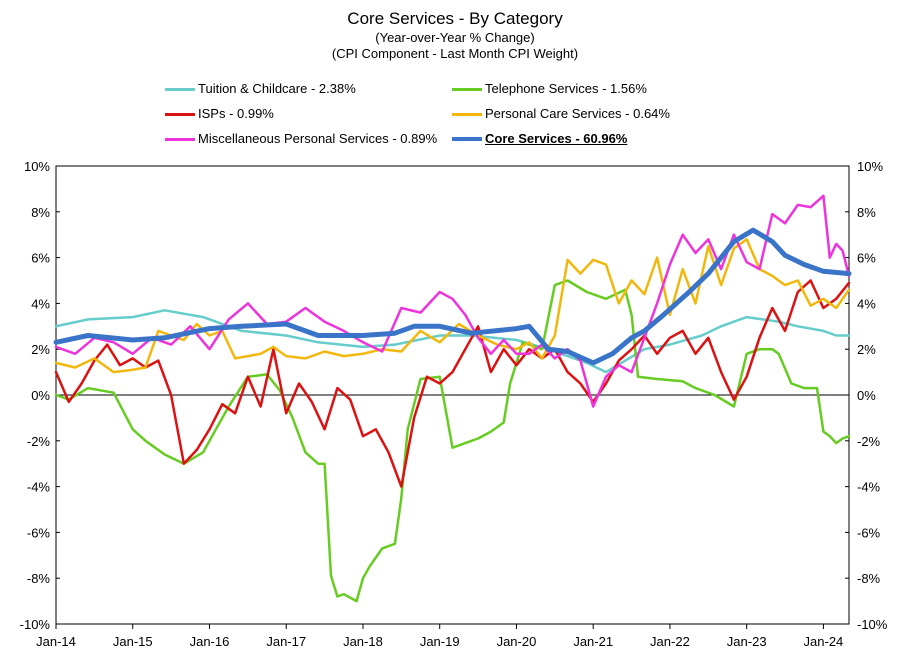 This screenshot has width=910, height=661. I want to click on y-tick-label-right: 6%, so click(866, 258).